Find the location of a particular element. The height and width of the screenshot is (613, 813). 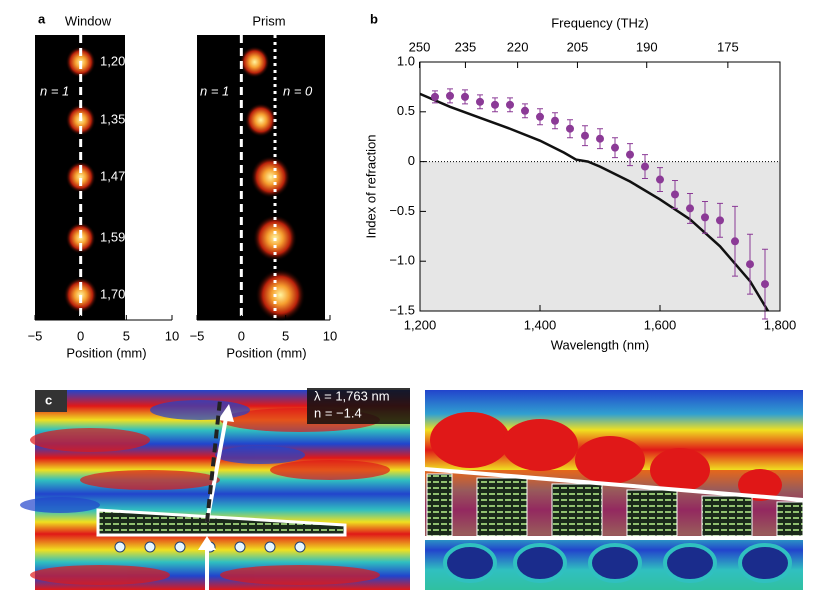

image-title: Window is located at coordinates (88, 20).